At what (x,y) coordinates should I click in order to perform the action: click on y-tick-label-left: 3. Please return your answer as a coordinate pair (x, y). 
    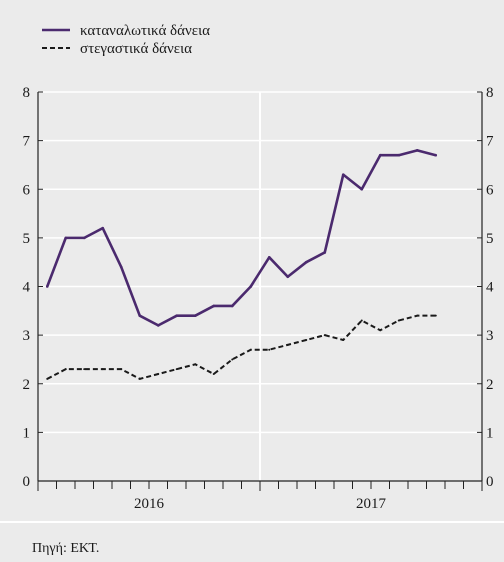
    Looking at the image, I should click on (27, 336).